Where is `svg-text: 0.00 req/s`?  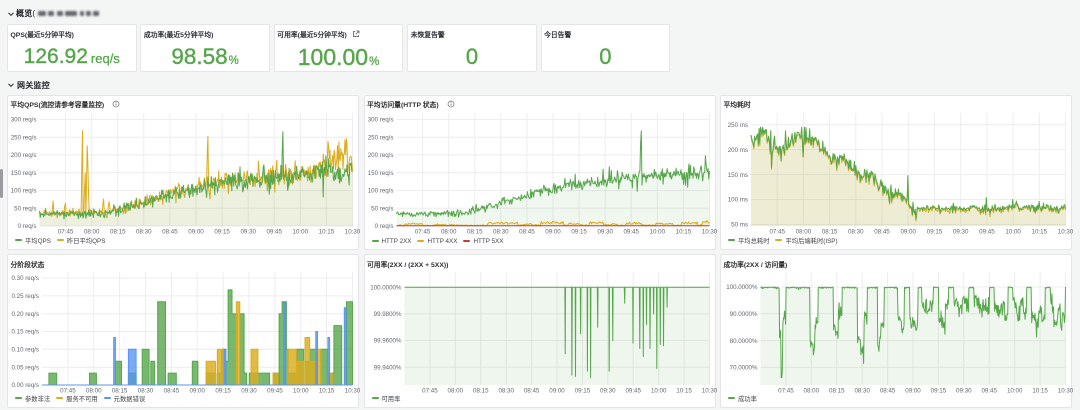
svg-text: 0.00 req/s is located at coordinates (25, 385).